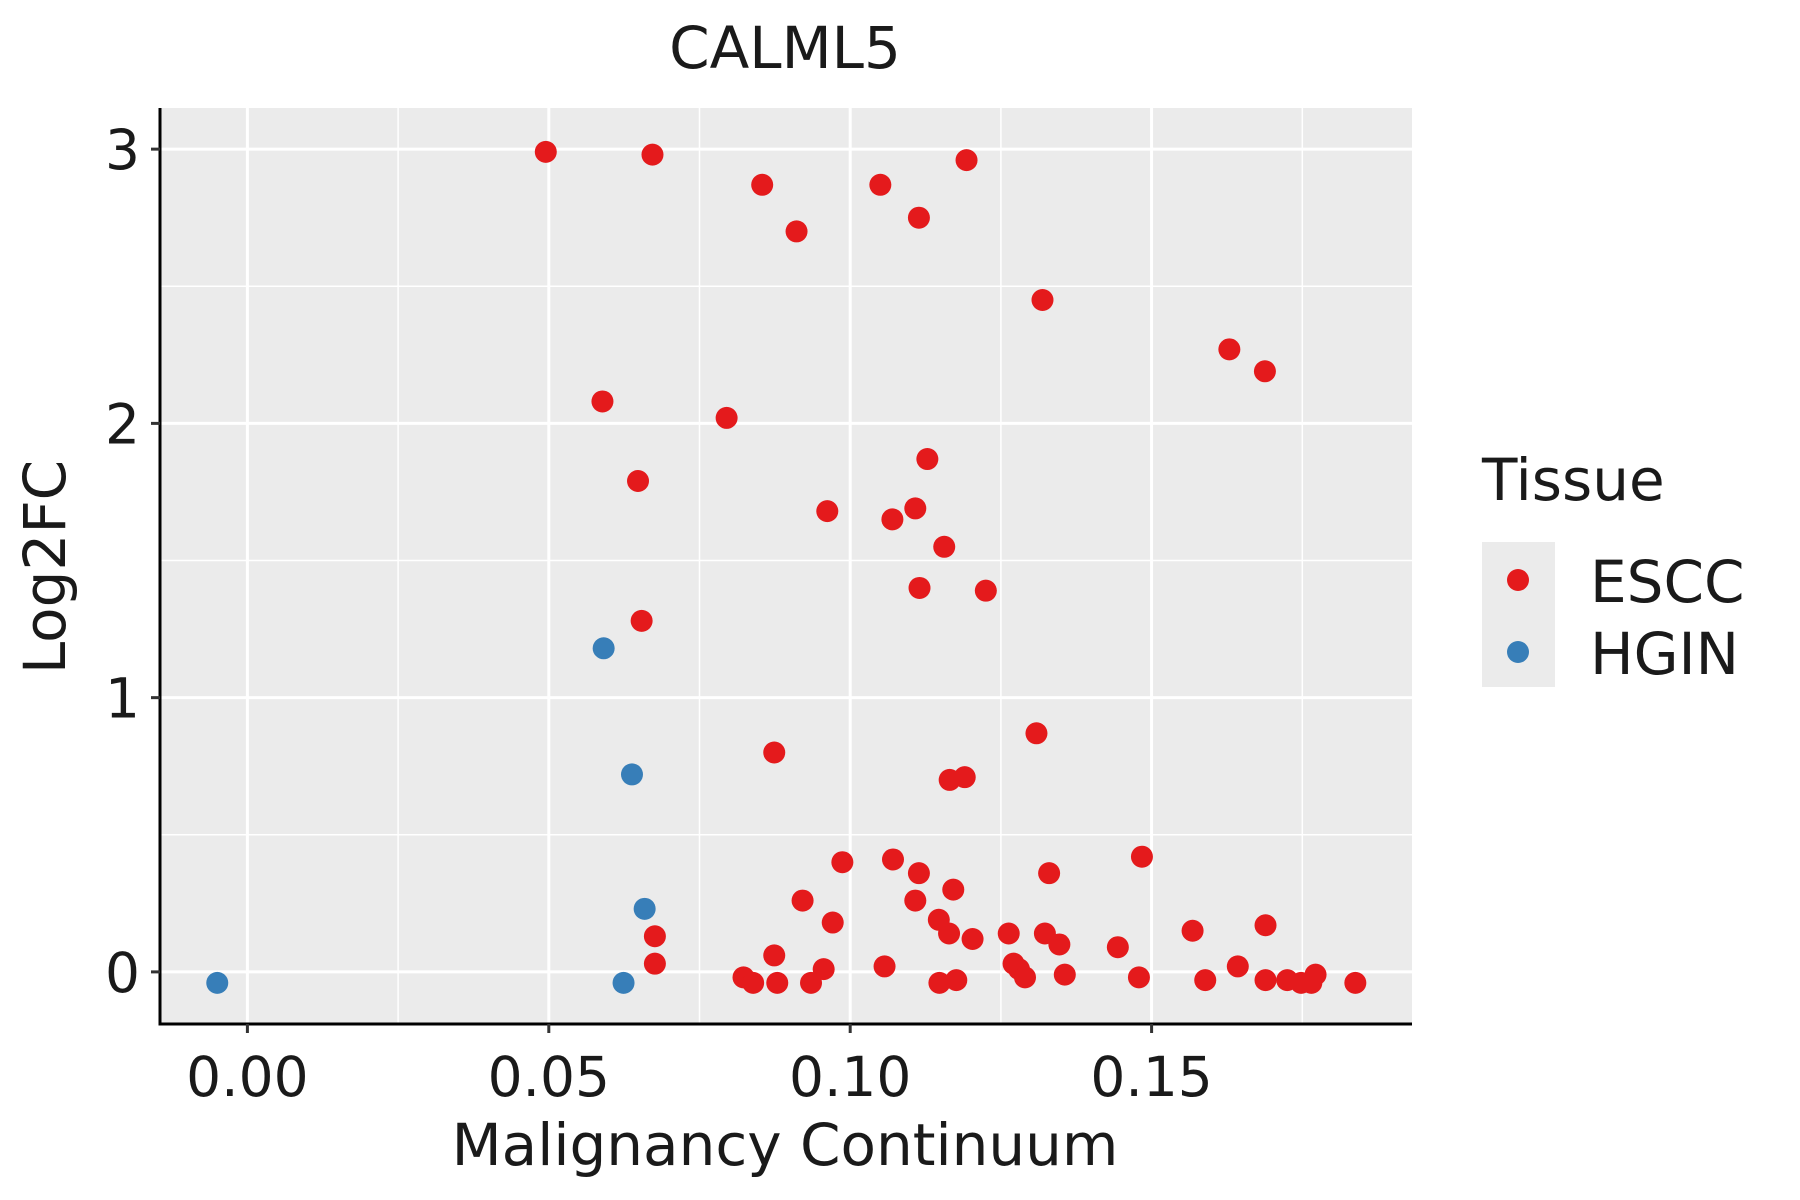 This screenshot has width=1800, height=1200. Describe the element at coordinates (785, 1145) in the screenshot. I see `x-axis-label: Malignancy Continuum` at that location.